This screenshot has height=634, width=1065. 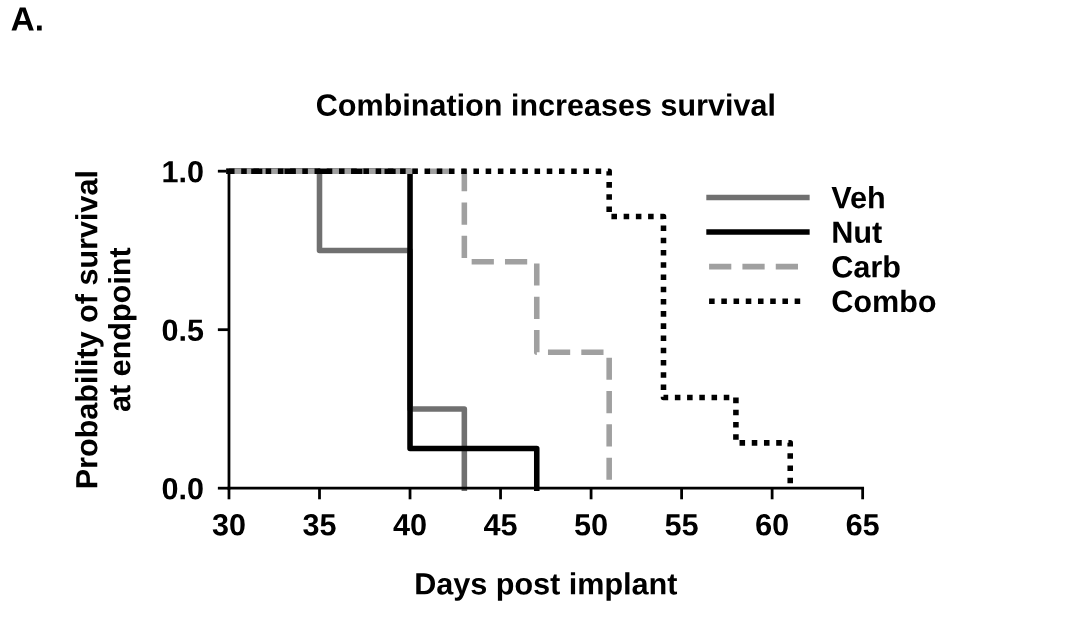 What do you see at coordinates (591, 524) in the screenshot?
I see `x-tick-label: 50` at bounding box center [591, 524].